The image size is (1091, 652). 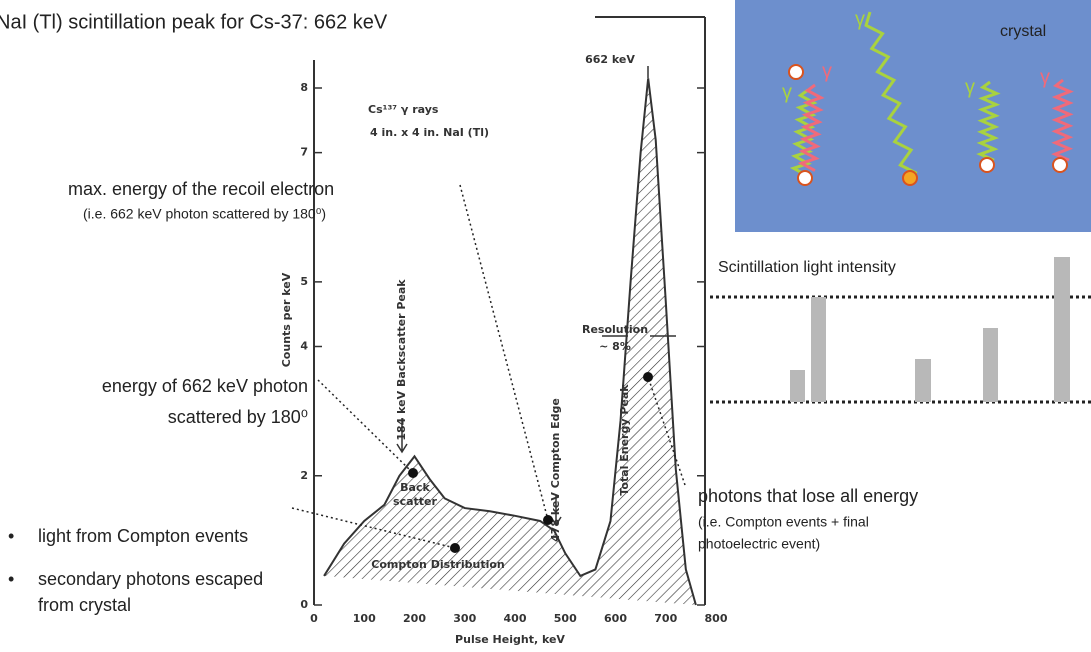 What do you see at coordinates (515, 618) in the screenshot?
I see `x-tick-label: 400` at bounding box center [515, 618].